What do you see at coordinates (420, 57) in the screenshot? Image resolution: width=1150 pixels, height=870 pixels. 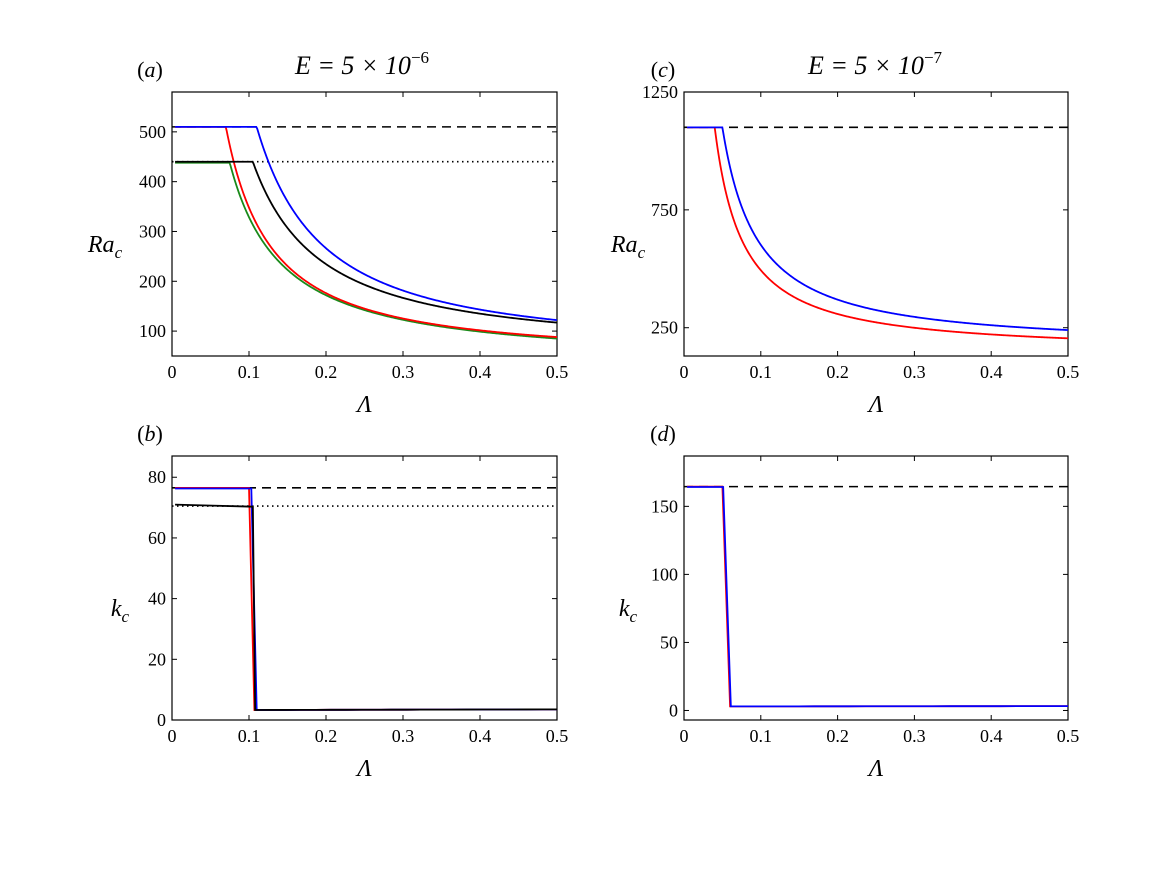 I see `title-left-exp: −6` at bounding box center [420, 57].